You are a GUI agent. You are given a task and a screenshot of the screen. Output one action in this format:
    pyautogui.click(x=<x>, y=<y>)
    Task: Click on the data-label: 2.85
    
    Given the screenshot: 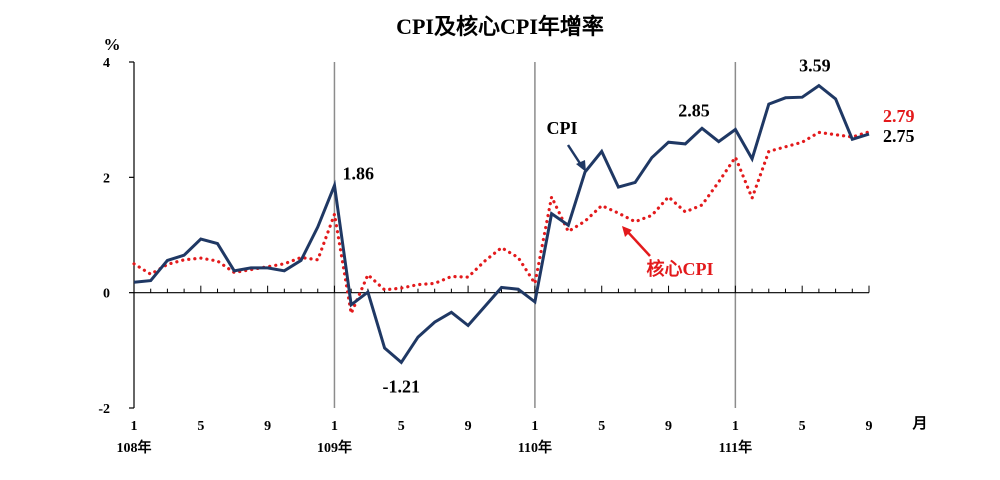 What is the action you would take?
    pyautogui.click(x=694, y=110)
    